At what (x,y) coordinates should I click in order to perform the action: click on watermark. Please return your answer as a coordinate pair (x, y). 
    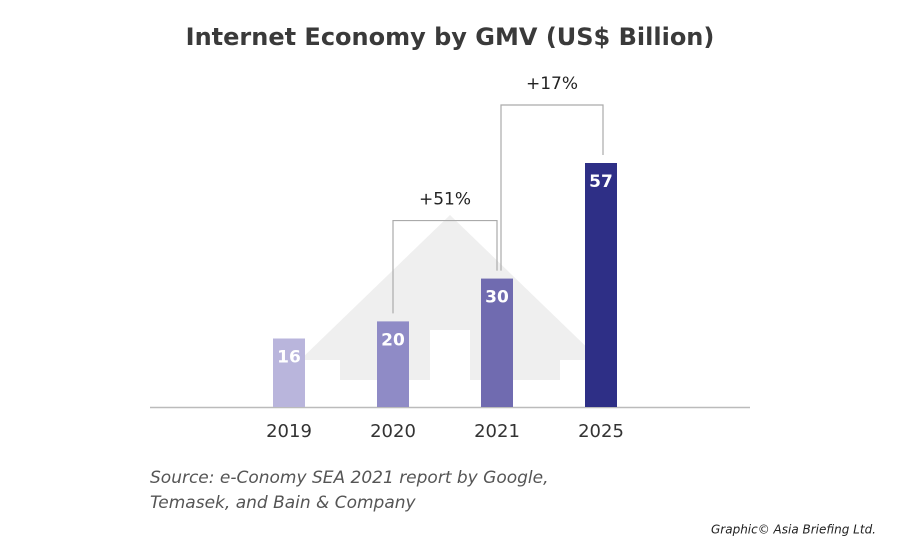
    Looking at the image, I should click on (450, 297).